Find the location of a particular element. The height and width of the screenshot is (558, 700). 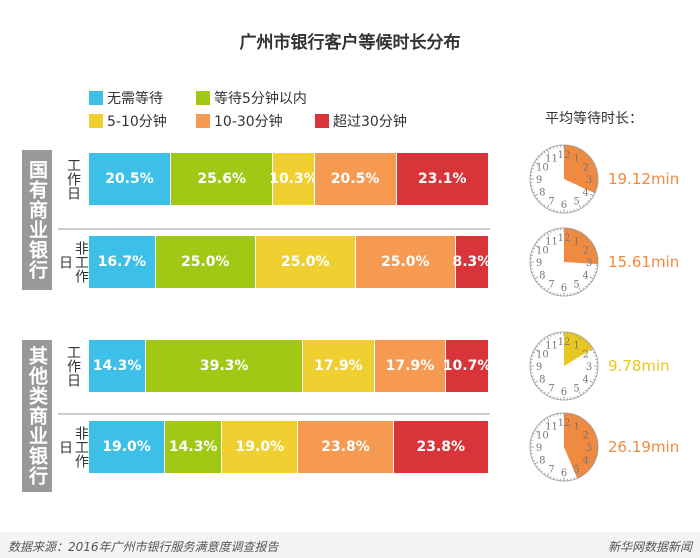

data-label: 39.3% is located at coordinates (224, 366).